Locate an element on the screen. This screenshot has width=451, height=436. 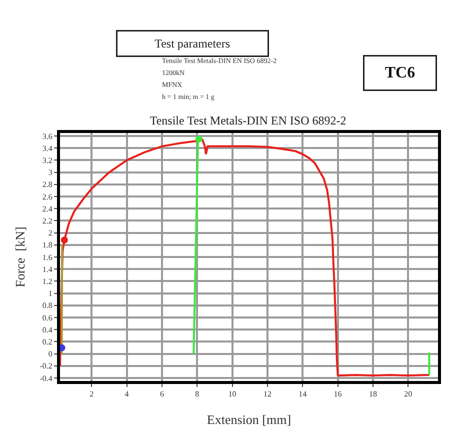
x-tick-label: 12 is located at coordinates (267, 394).